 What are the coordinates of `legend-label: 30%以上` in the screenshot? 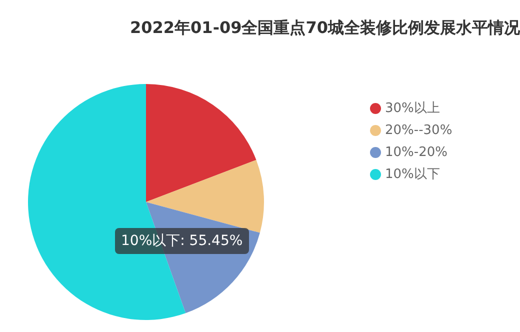 It's located at (412, 108).